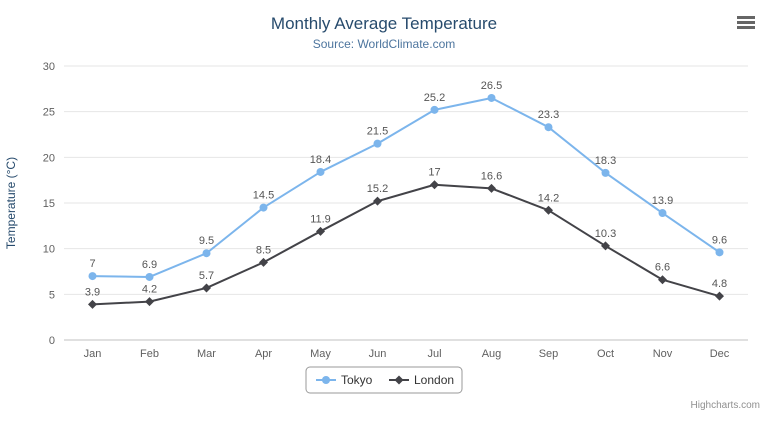 This screenshot has width=769, height=421. What do you see at coordinates (149, 354) in the screenshot?
I see `x-axis-tick-label: Feb` at bounding box center [149, 354].